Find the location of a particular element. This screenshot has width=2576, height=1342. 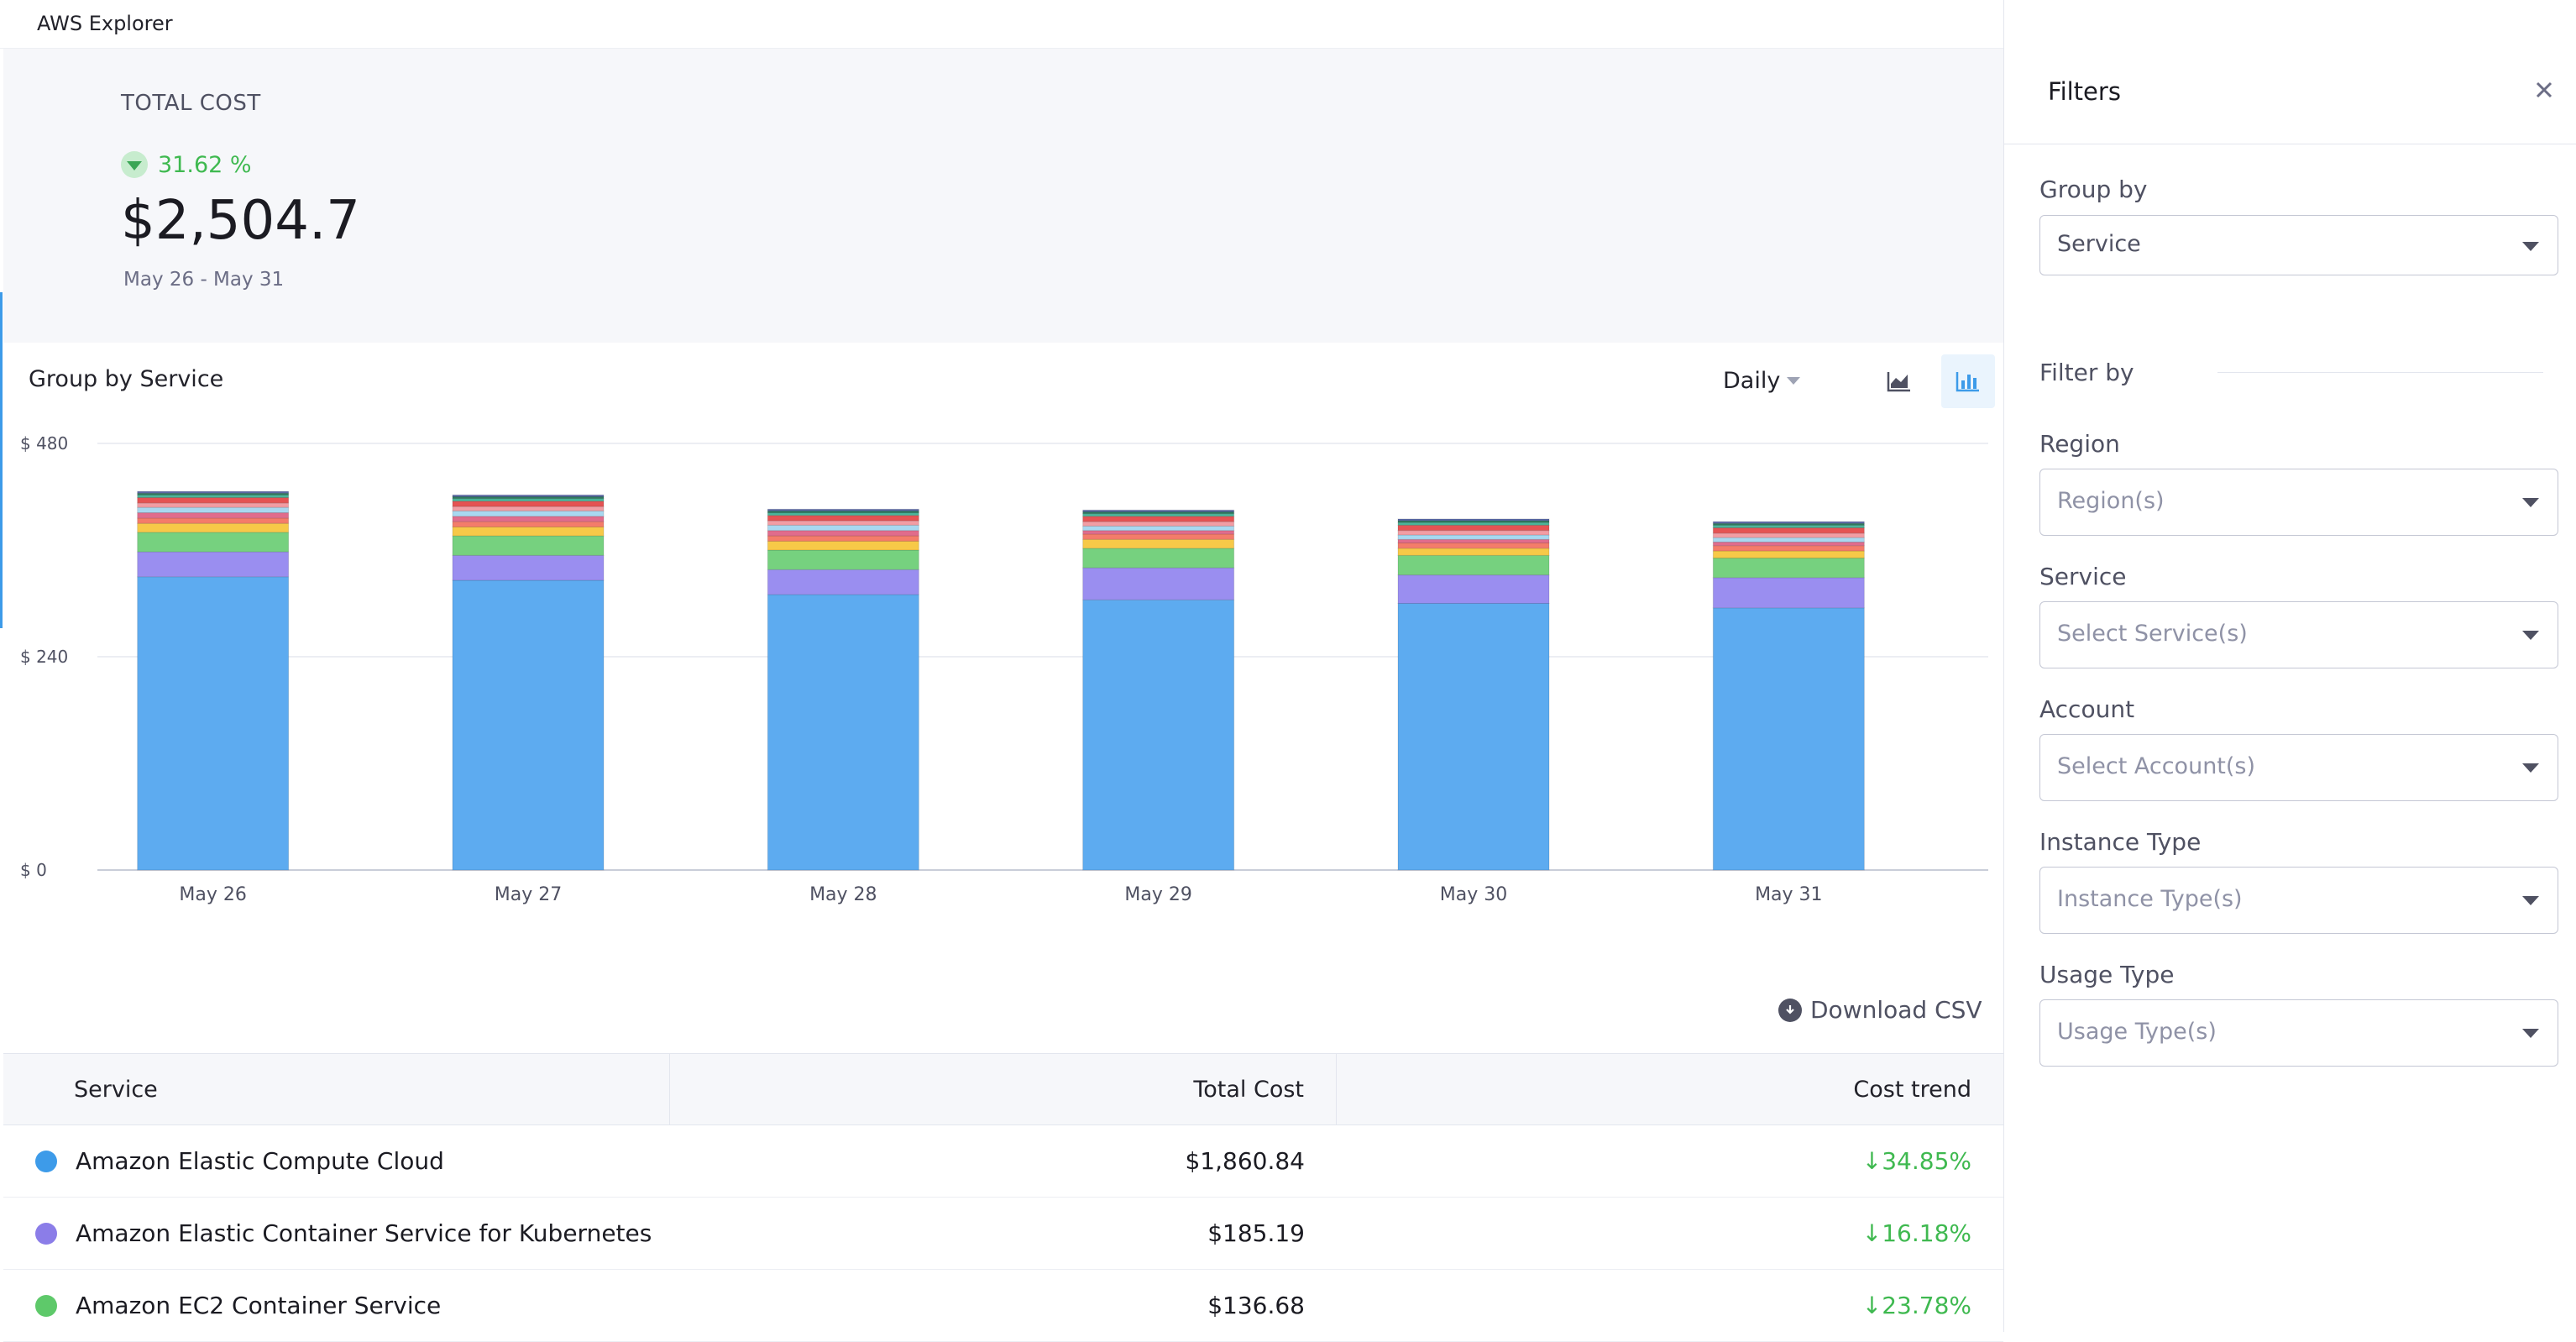

region-filter-select: Region(s) is located at coordinates (2298, 503).